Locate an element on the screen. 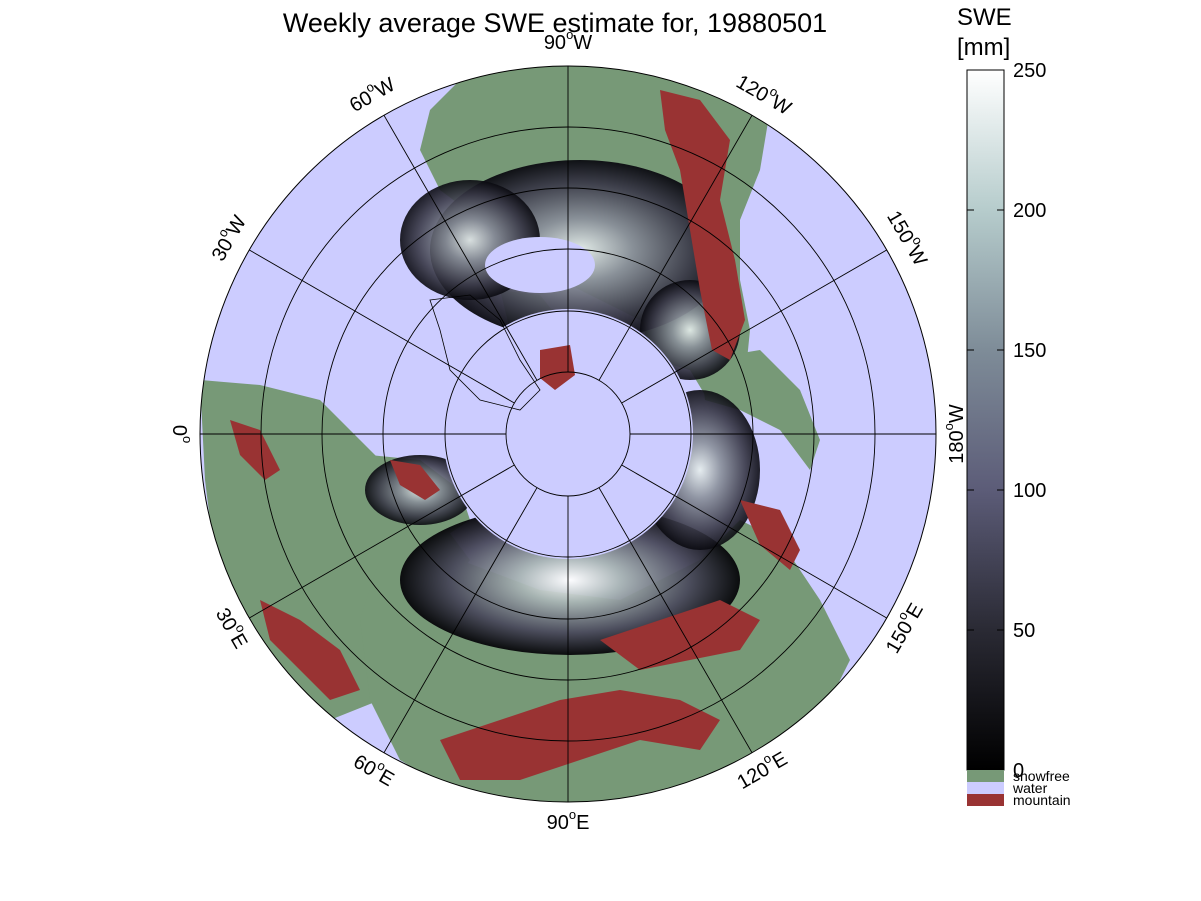 The width and height of the screenshot is (1201, 901). mountain-altai is located at coordinates (680, 635).